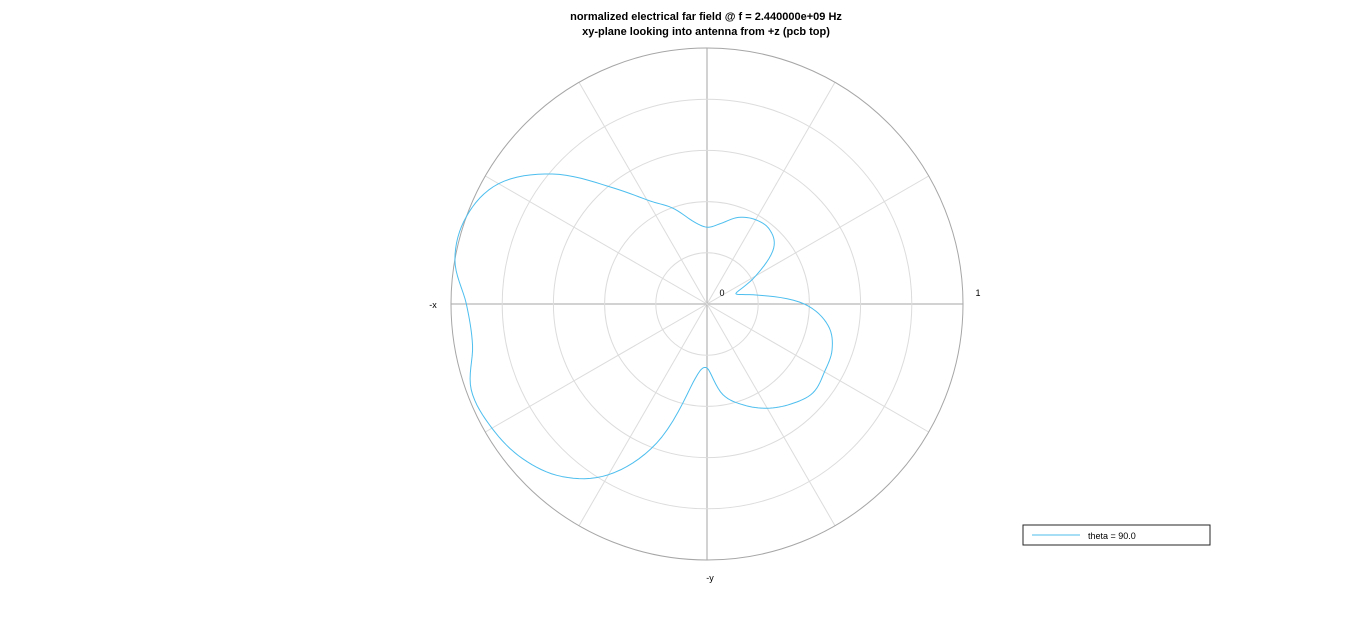  I want to click on grid-ring, so click(707, 304).